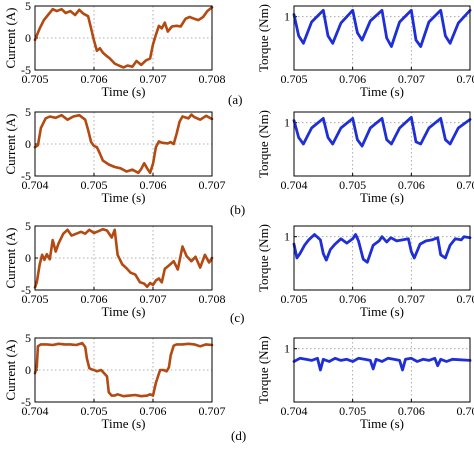 This screenshot has height=453, width=474. Describe the element at coordinates (294, 411) in the screenshot. I see `x-tick-label-d-right: 0.704` at that location.